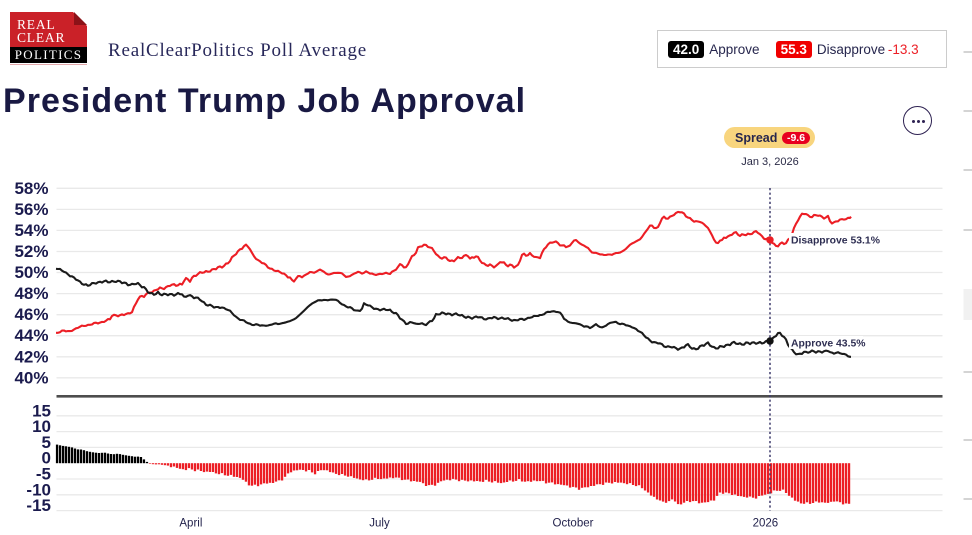 This screenshot has height=535, width=972. Describe the element at coordinates (38, 489) in the screenshot. I see `svg-text: -10` at that location.